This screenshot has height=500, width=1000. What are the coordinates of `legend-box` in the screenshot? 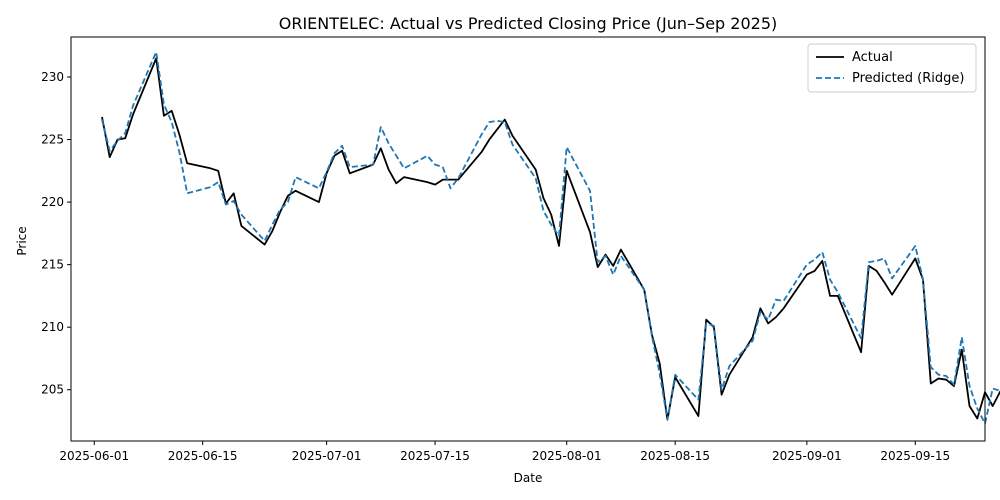 It's located at (892, 68).